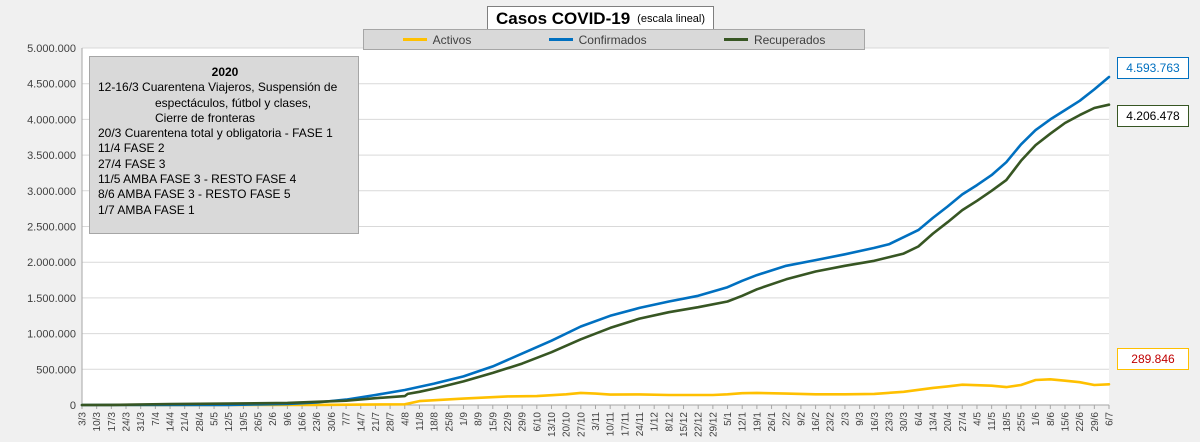  What do you see at coordinates (904, 422) in the screenshot?
I see `x-tick-label: 30/3` at bounding box center [904, 422].